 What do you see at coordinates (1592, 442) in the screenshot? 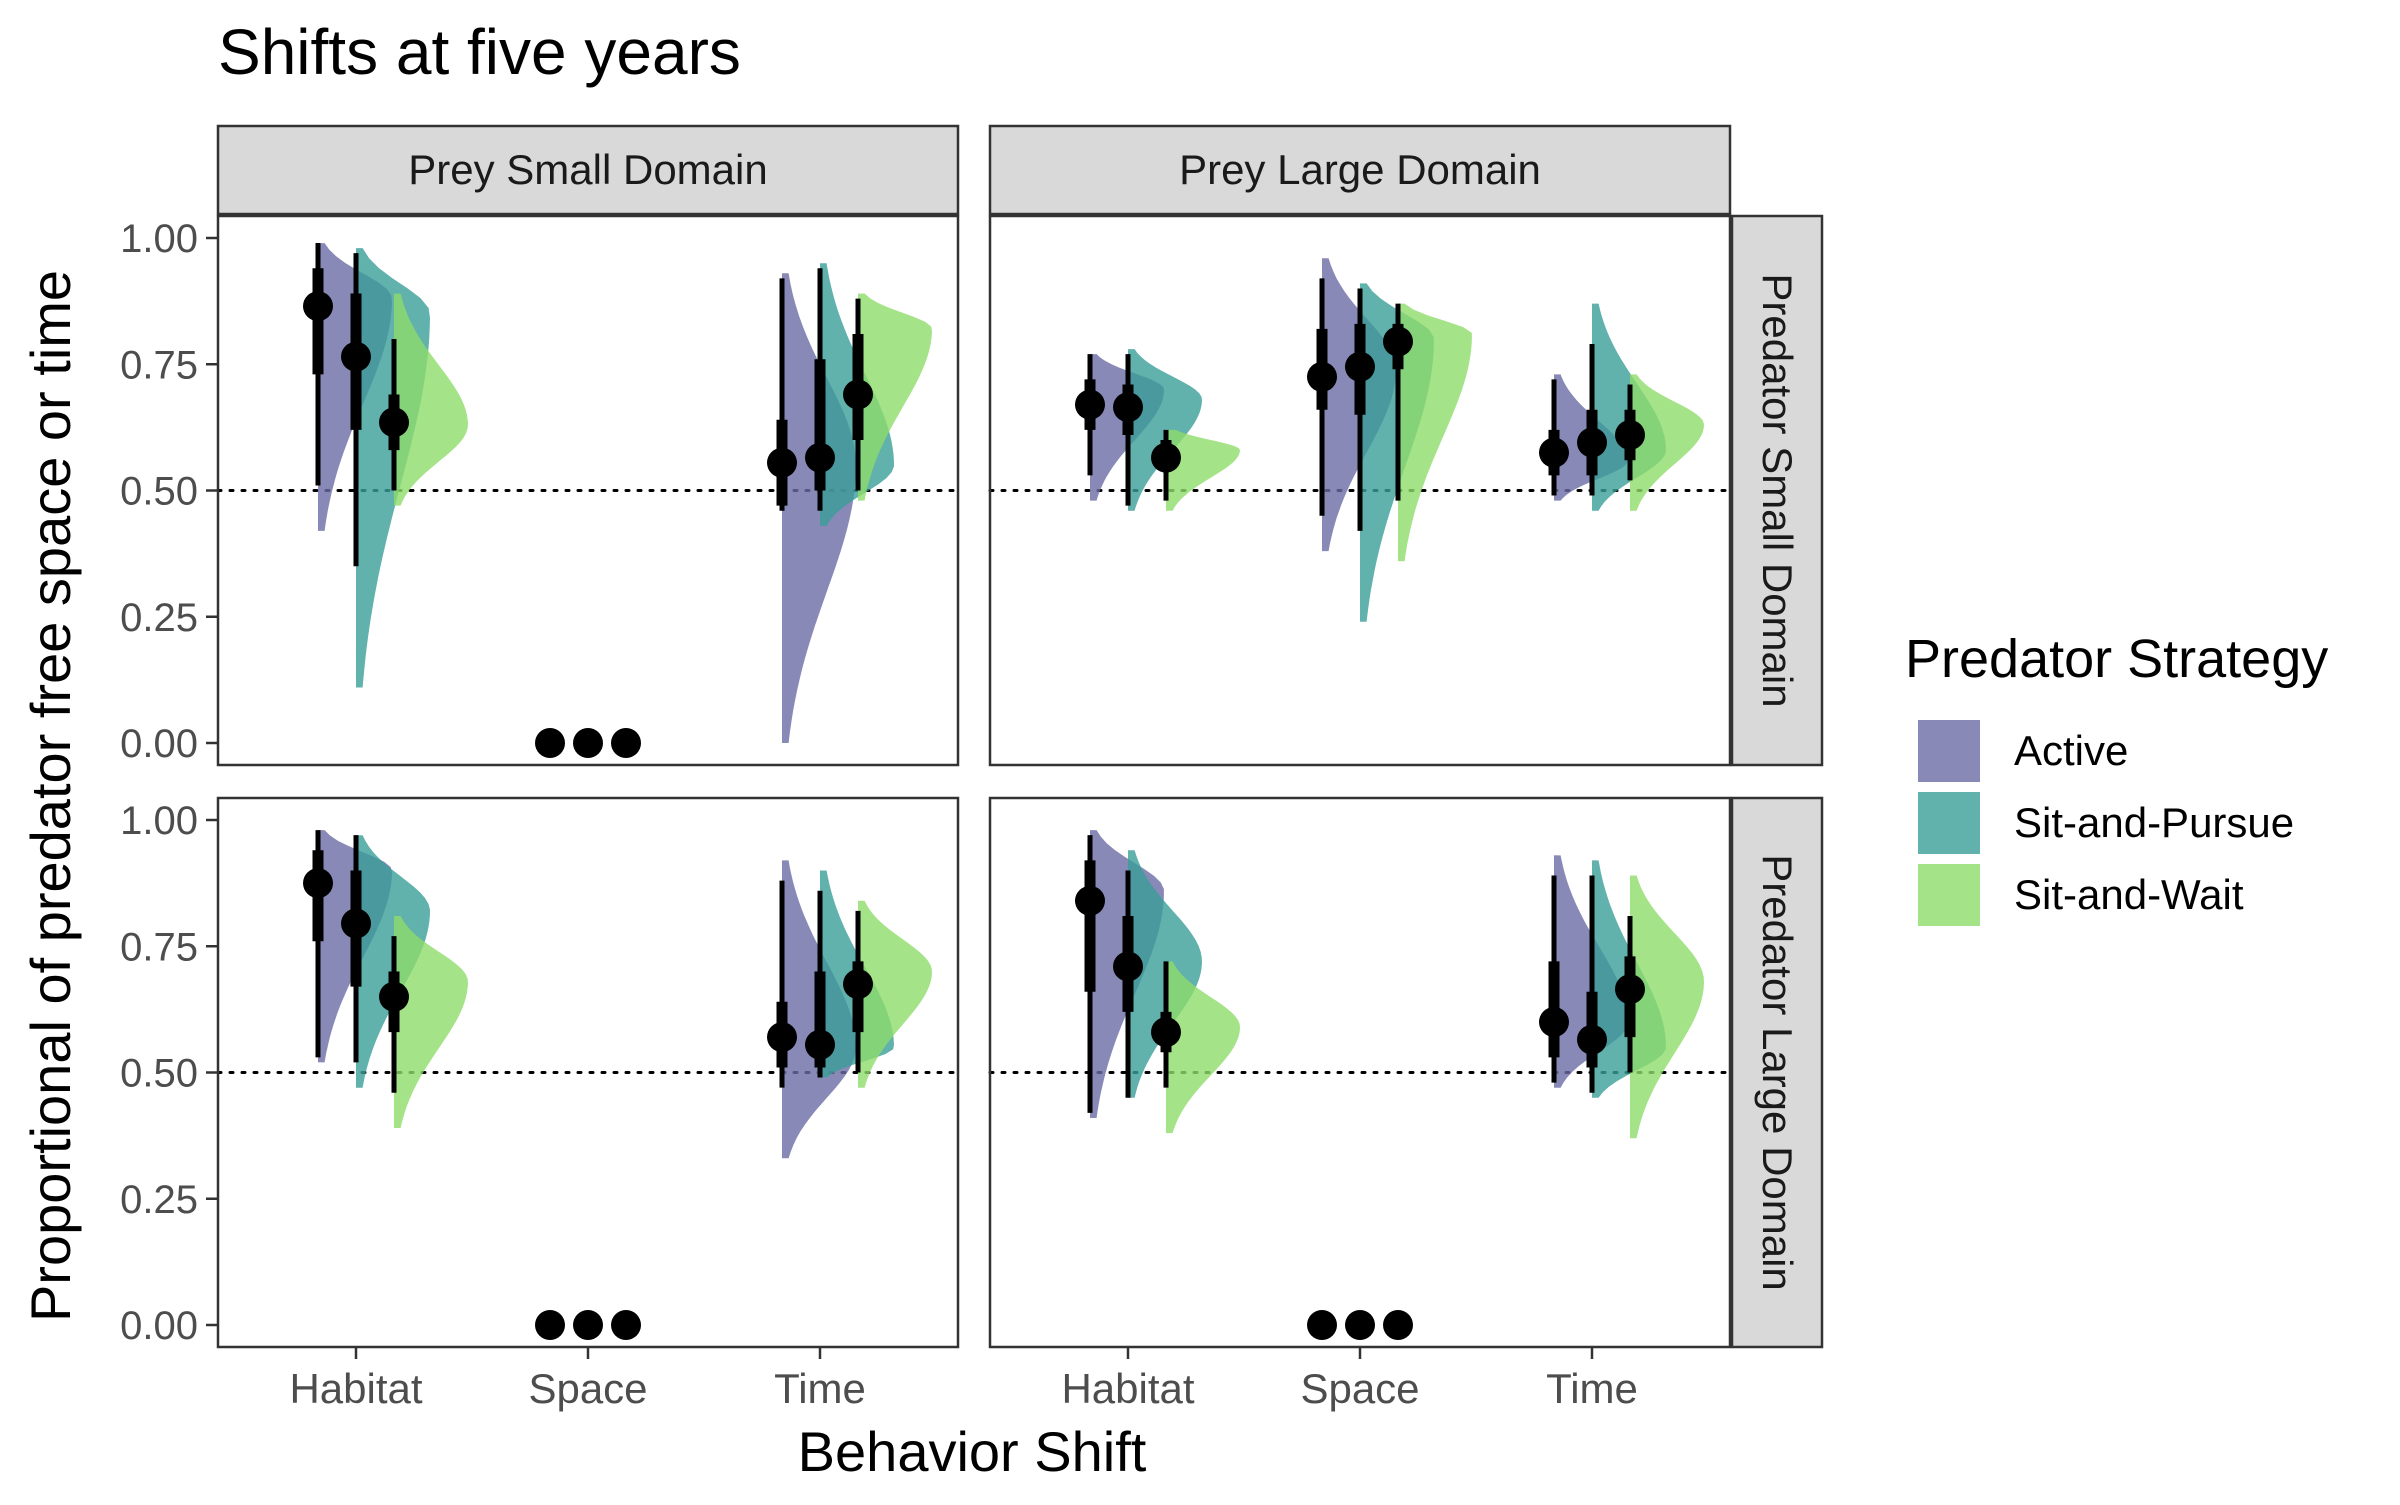
I see `median-point-sit-and-pursue-time-r1-c2` at bounding box center [1592, 442].